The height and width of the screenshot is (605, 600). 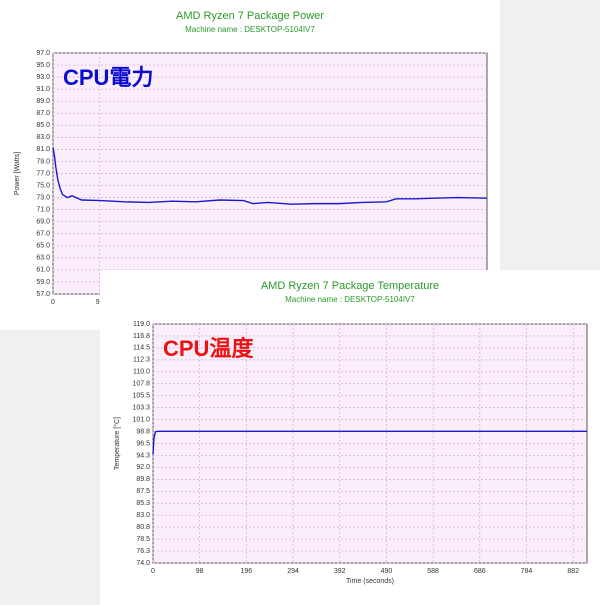 What do you see at coordinates (17, 173) in the screenshot?
I see `y-axis-label: Power [Watts]` at bounding box center [17, 173].